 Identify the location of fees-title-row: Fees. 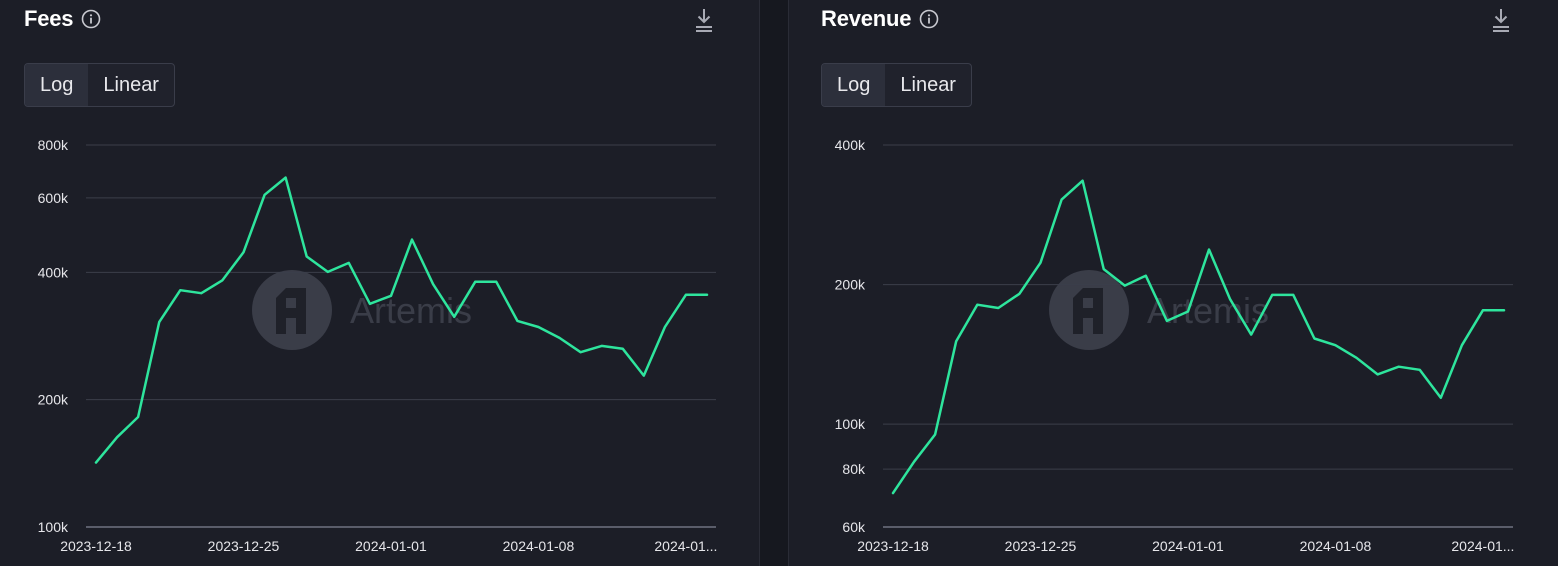
(62, 19).